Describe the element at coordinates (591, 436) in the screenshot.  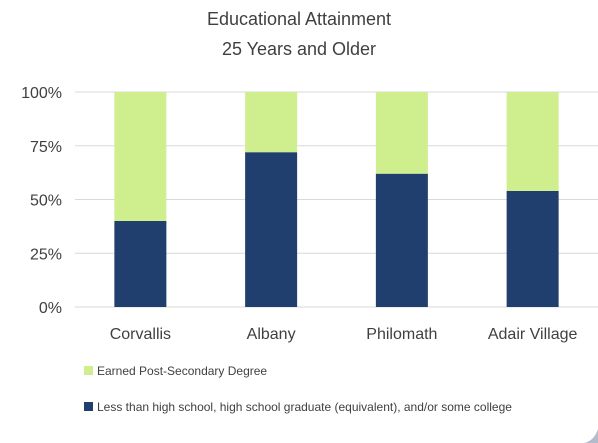
I see `corner-decoration` at that location.